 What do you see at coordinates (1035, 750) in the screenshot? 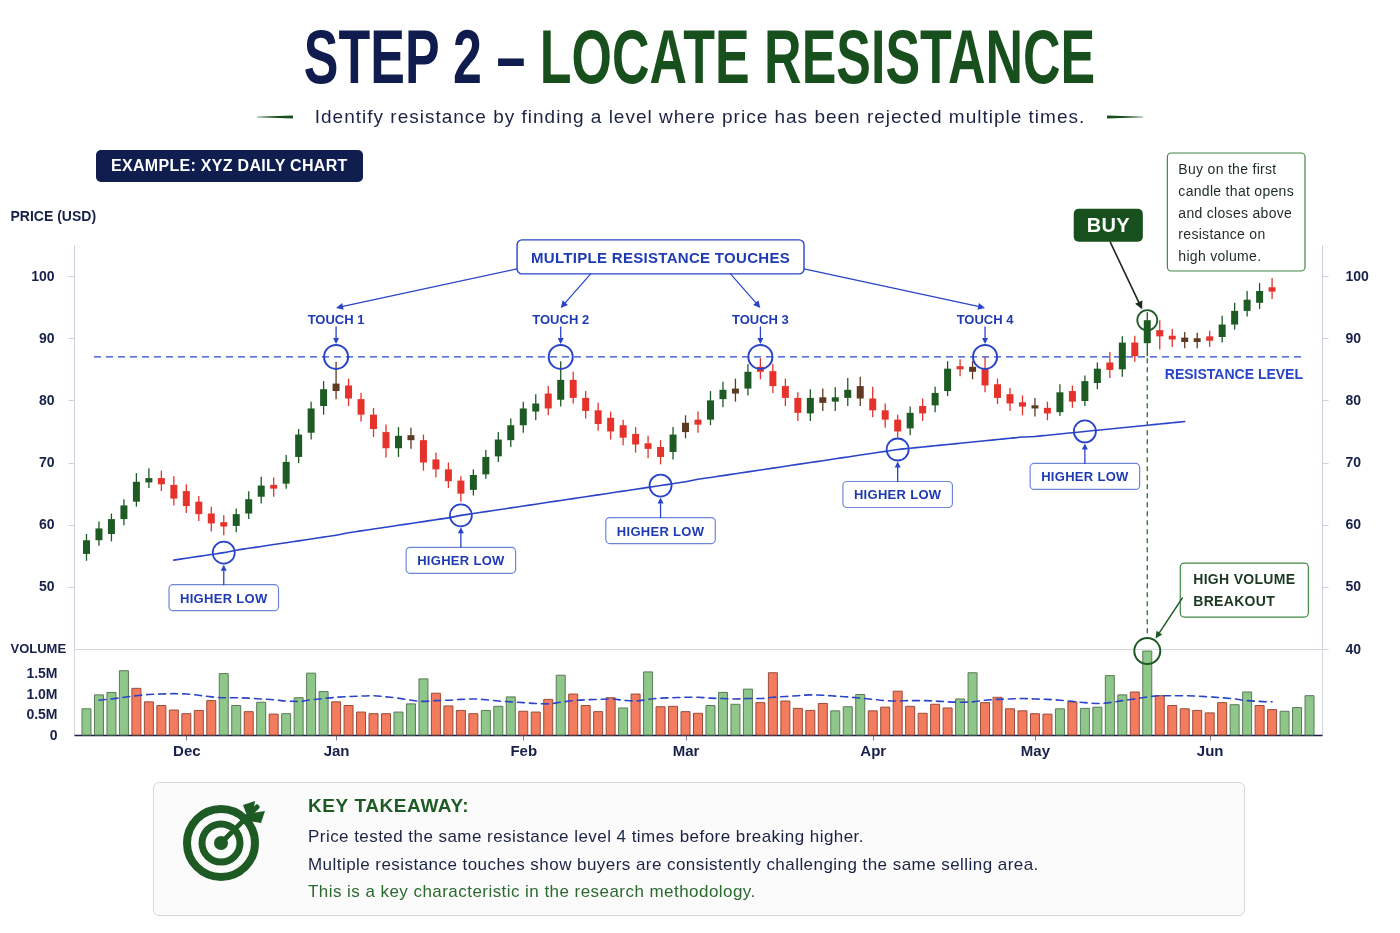
I see `x-tick-label: May` at bounding box center [1035, 750].